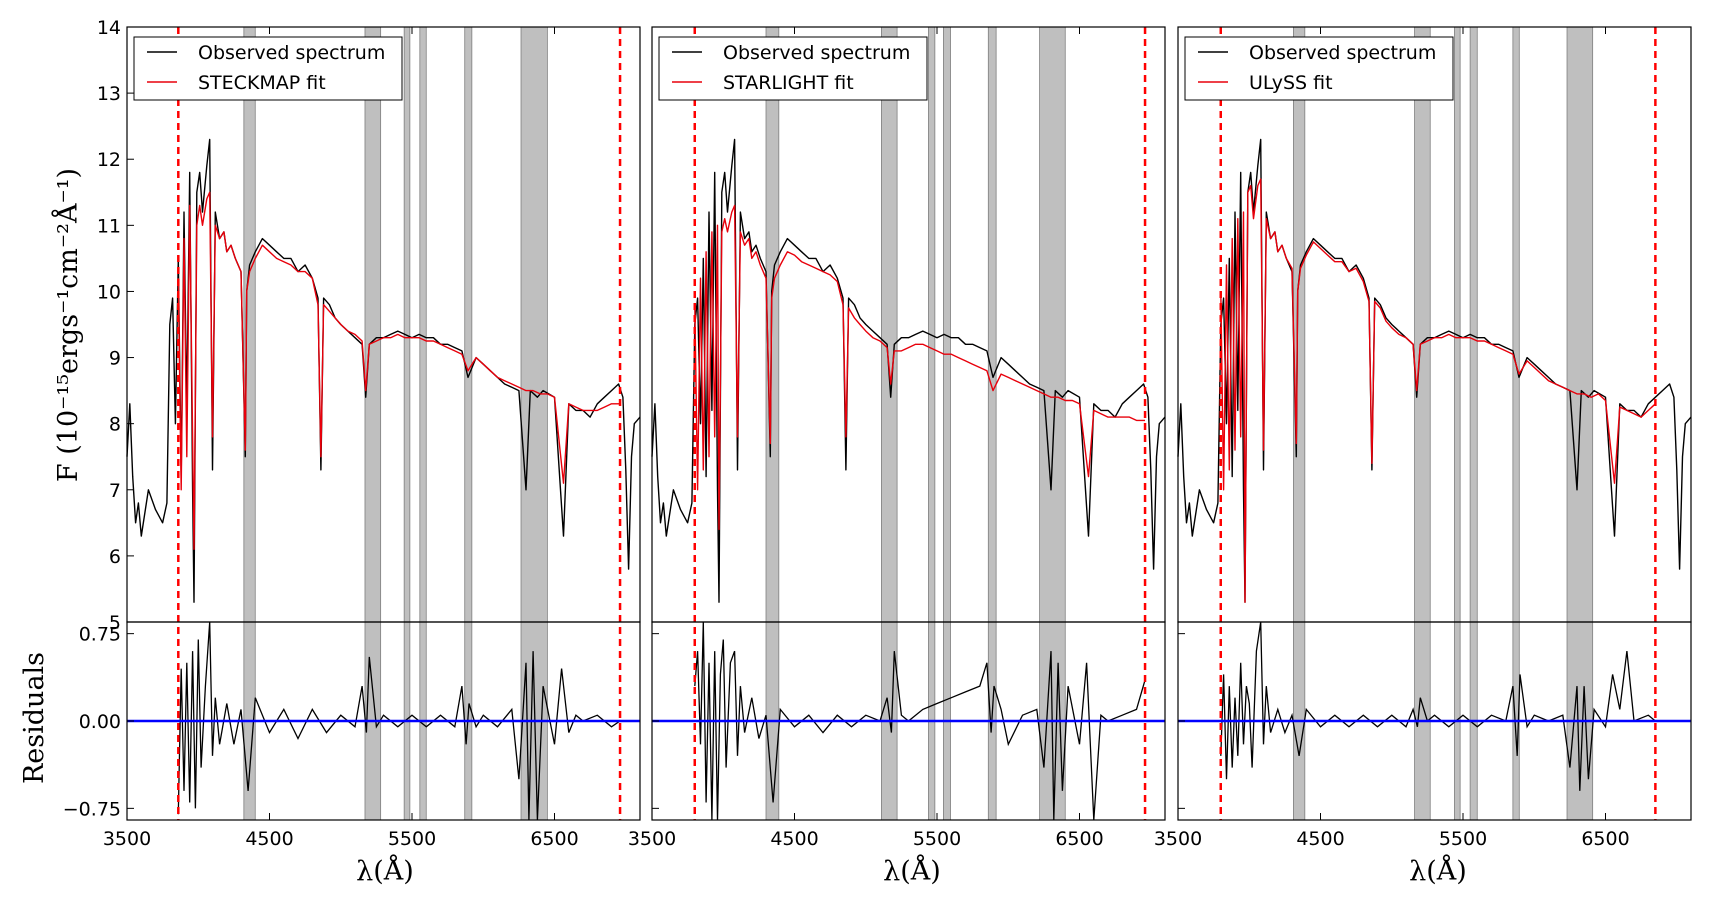 Image resolution: width=1712 pixels, height=912 pixels. Describe the element at coordinates (109, 292) in the screenshot. I see `y-tick-label: 10` at that location.